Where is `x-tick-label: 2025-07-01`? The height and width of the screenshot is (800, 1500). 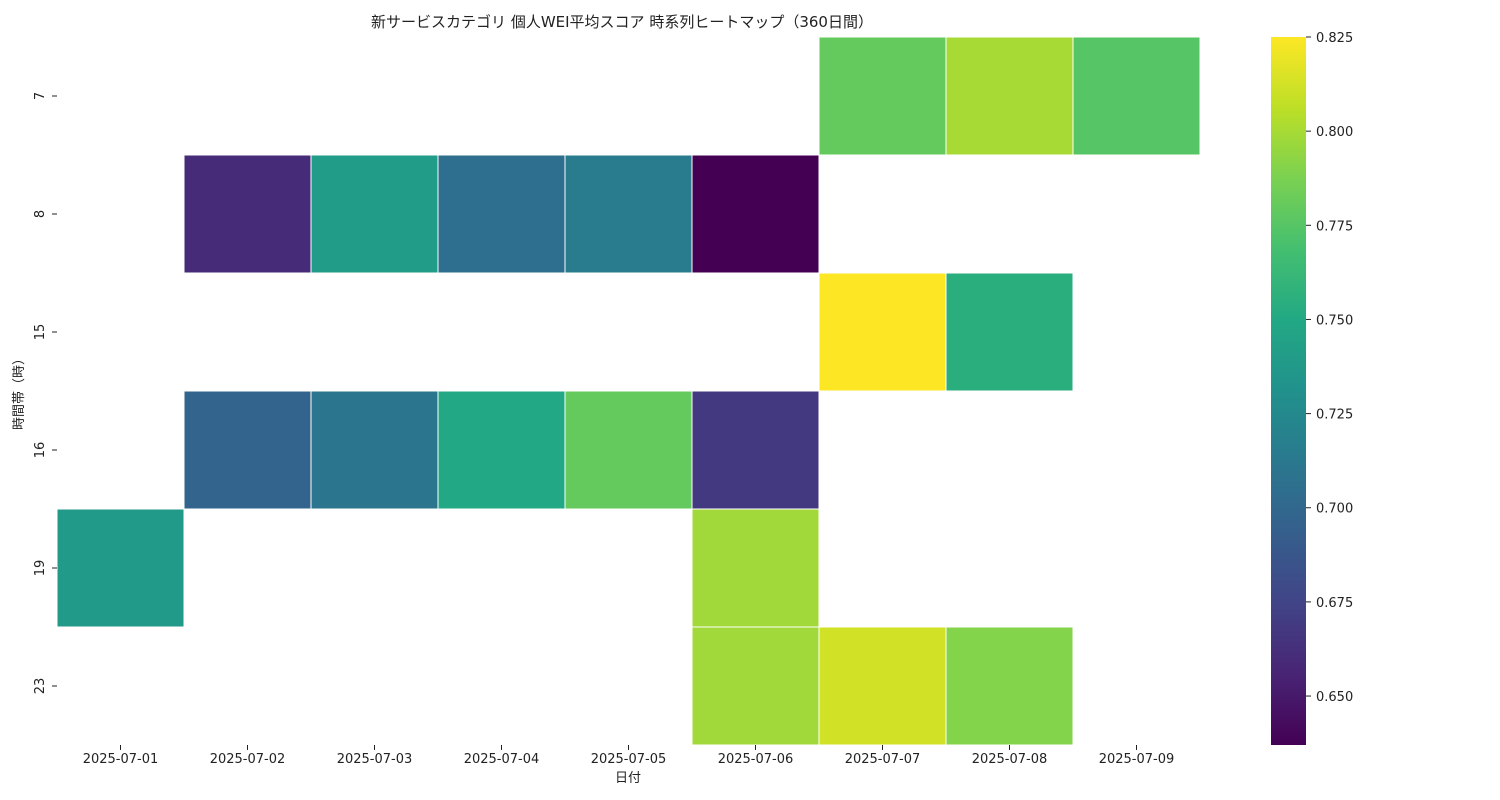
x-tick-label: 2025-07-01 is located at coordinates (121, 759).